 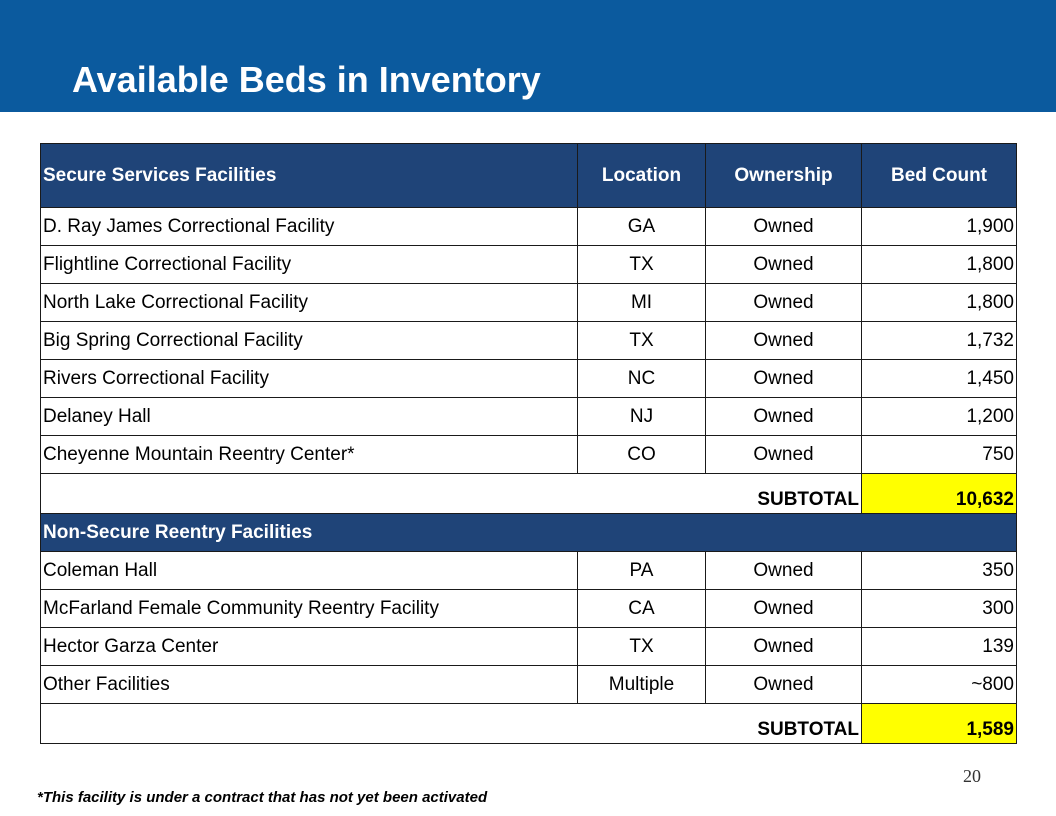 What do you see at coordinates (309, 570) in the screenshot?
I see `facility-name-cell: Coleman Hall` at bounding box center [309, 570].